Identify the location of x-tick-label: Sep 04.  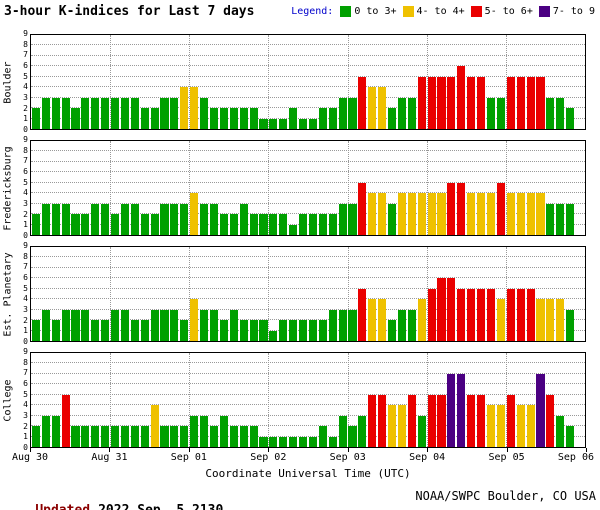
(427, 457).